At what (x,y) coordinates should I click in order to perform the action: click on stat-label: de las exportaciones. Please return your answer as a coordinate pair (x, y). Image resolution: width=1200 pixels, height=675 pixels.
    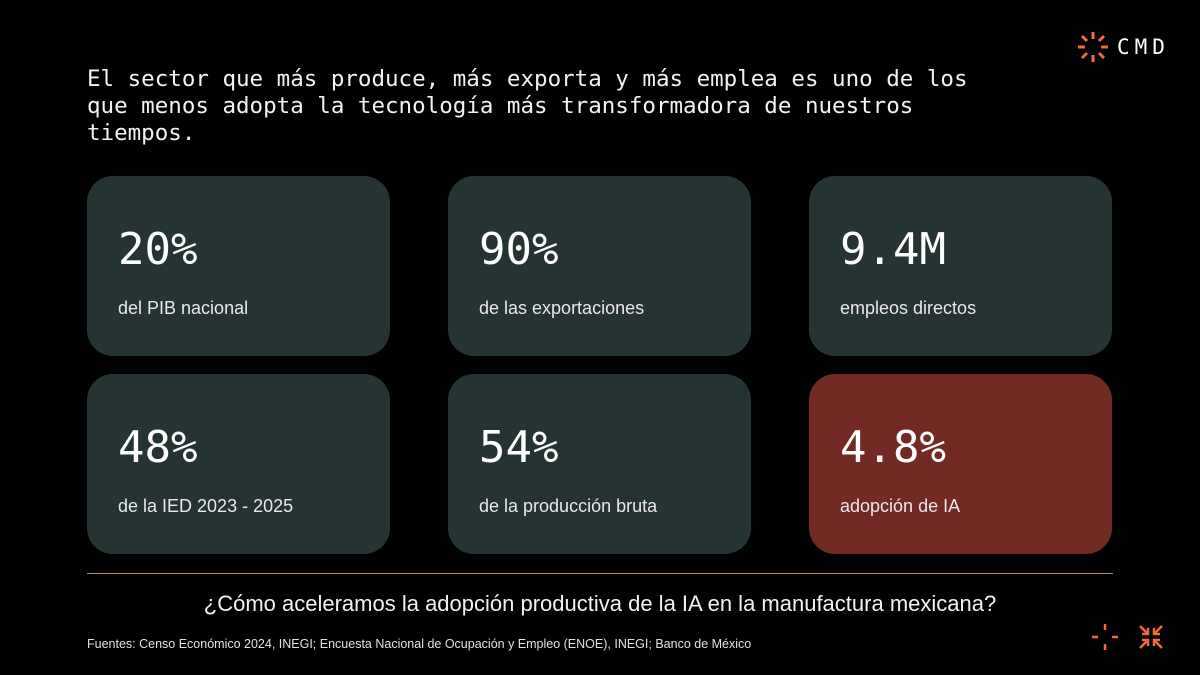
    Looking at the image, I should click on (562, 308).